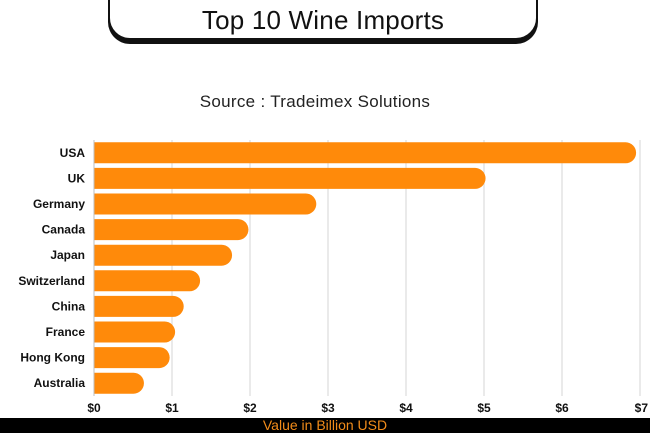 This screenshot has width=650, height=433. Describe the element at coordinates (290, 178) in the screenshot. I see `bar-uk` at that location.